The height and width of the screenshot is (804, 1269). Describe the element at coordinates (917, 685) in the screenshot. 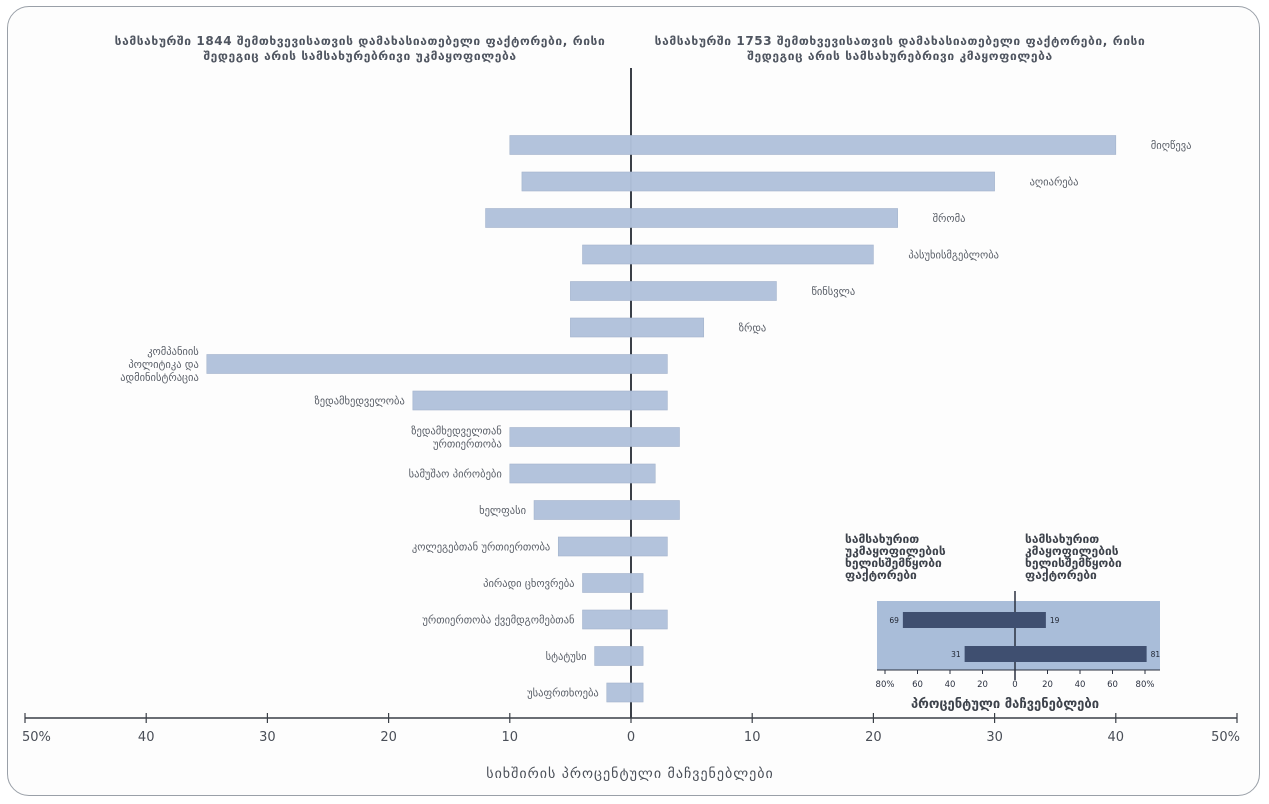

I see `inset-x-tick-label-1: 60` at that location.